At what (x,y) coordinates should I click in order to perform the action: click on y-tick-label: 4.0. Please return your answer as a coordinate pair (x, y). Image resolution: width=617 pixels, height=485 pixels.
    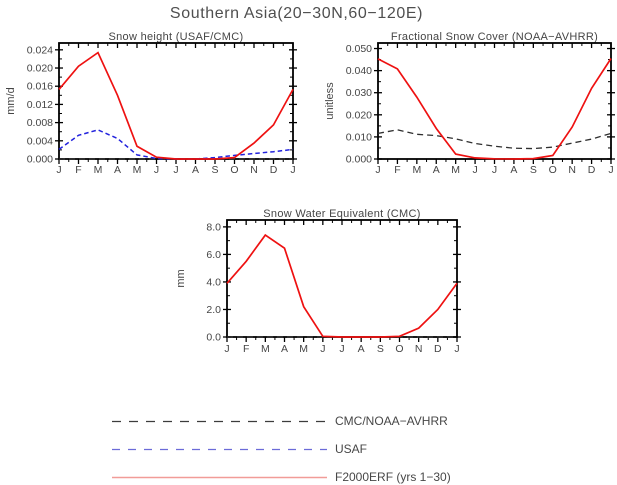
    Looking at the image, I should click on (213, 282).